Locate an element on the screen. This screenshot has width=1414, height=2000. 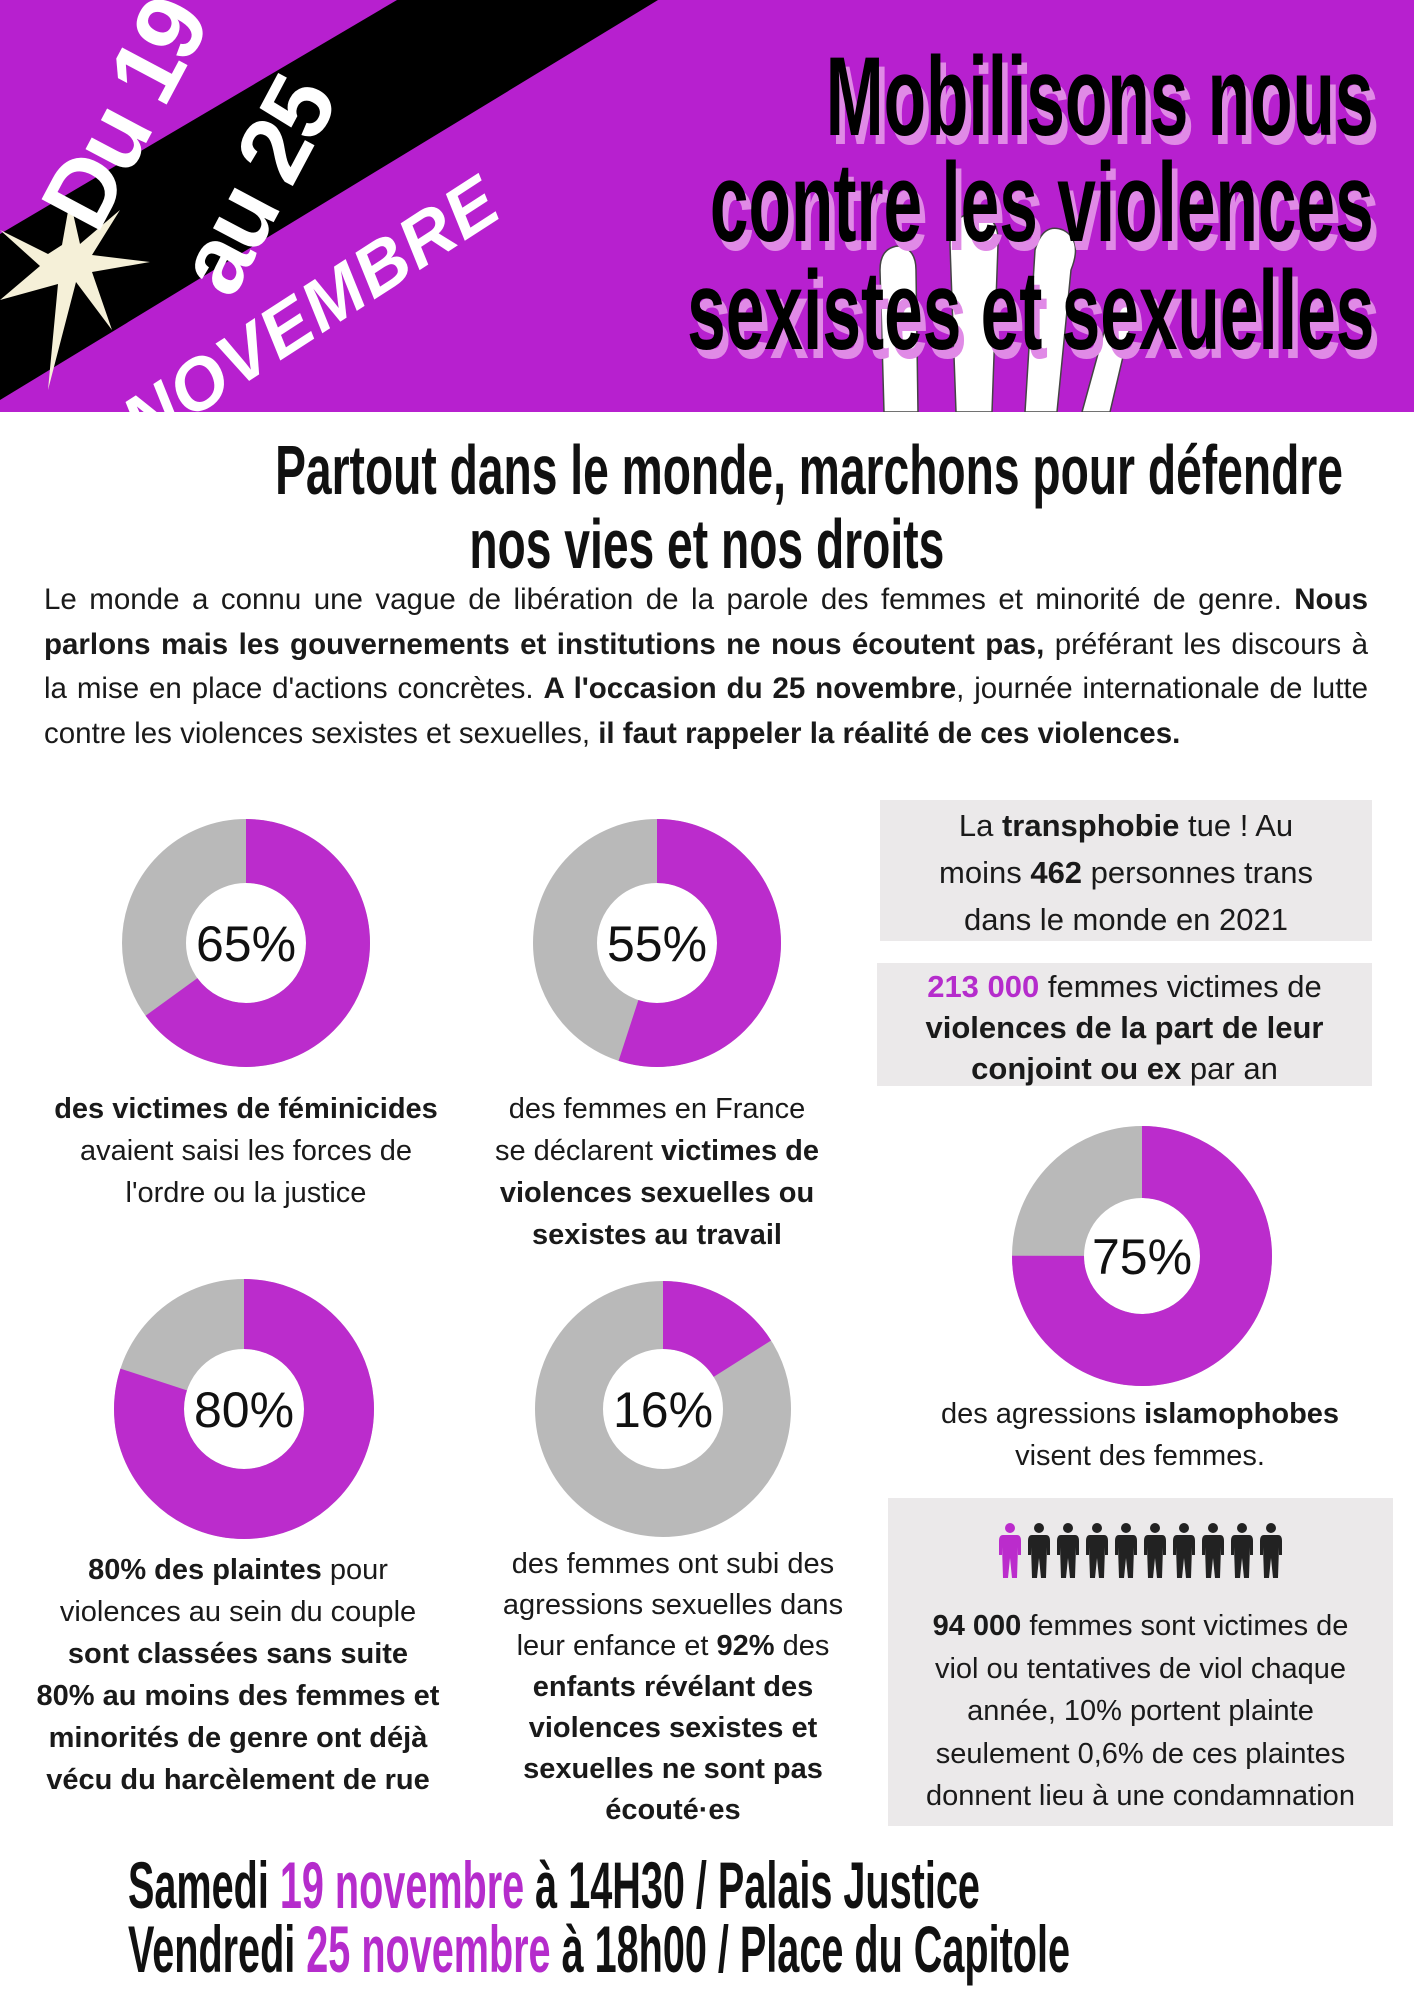
text-segment: l'ordre ou la justice is located at coordinates (246, 1193).